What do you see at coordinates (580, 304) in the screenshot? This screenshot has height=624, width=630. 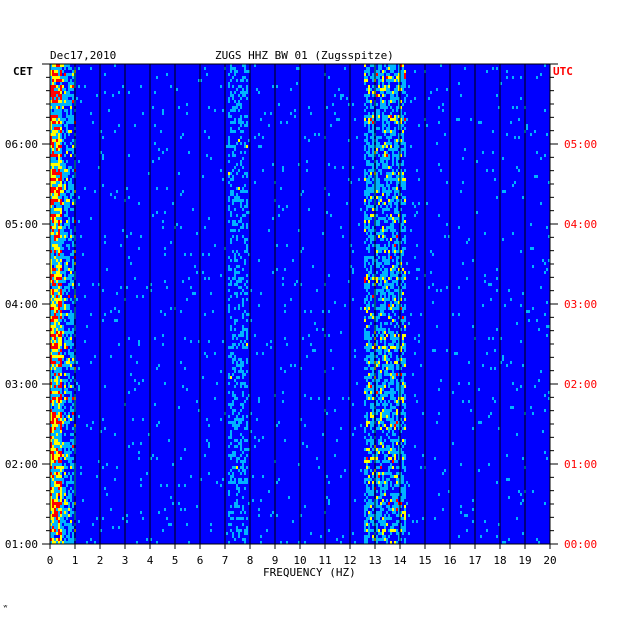 I see `utc-tick-label: 03:00` at bounding box center [580, 304].